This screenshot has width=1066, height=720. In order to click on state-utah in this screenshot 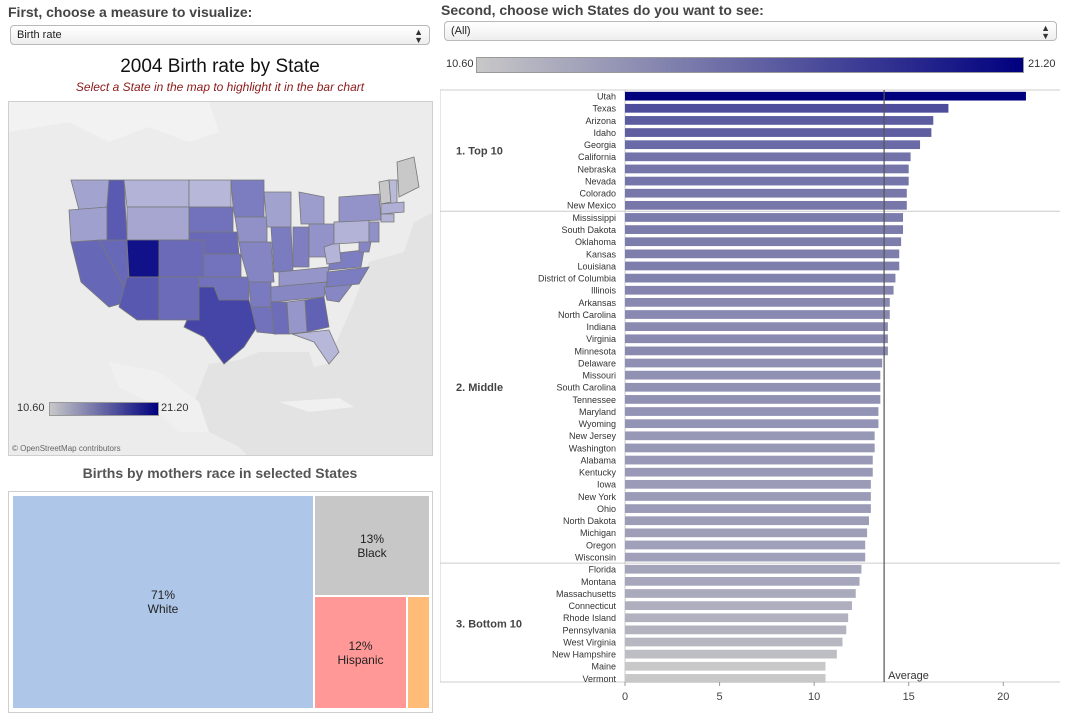, I will do `click(143, 258)`.